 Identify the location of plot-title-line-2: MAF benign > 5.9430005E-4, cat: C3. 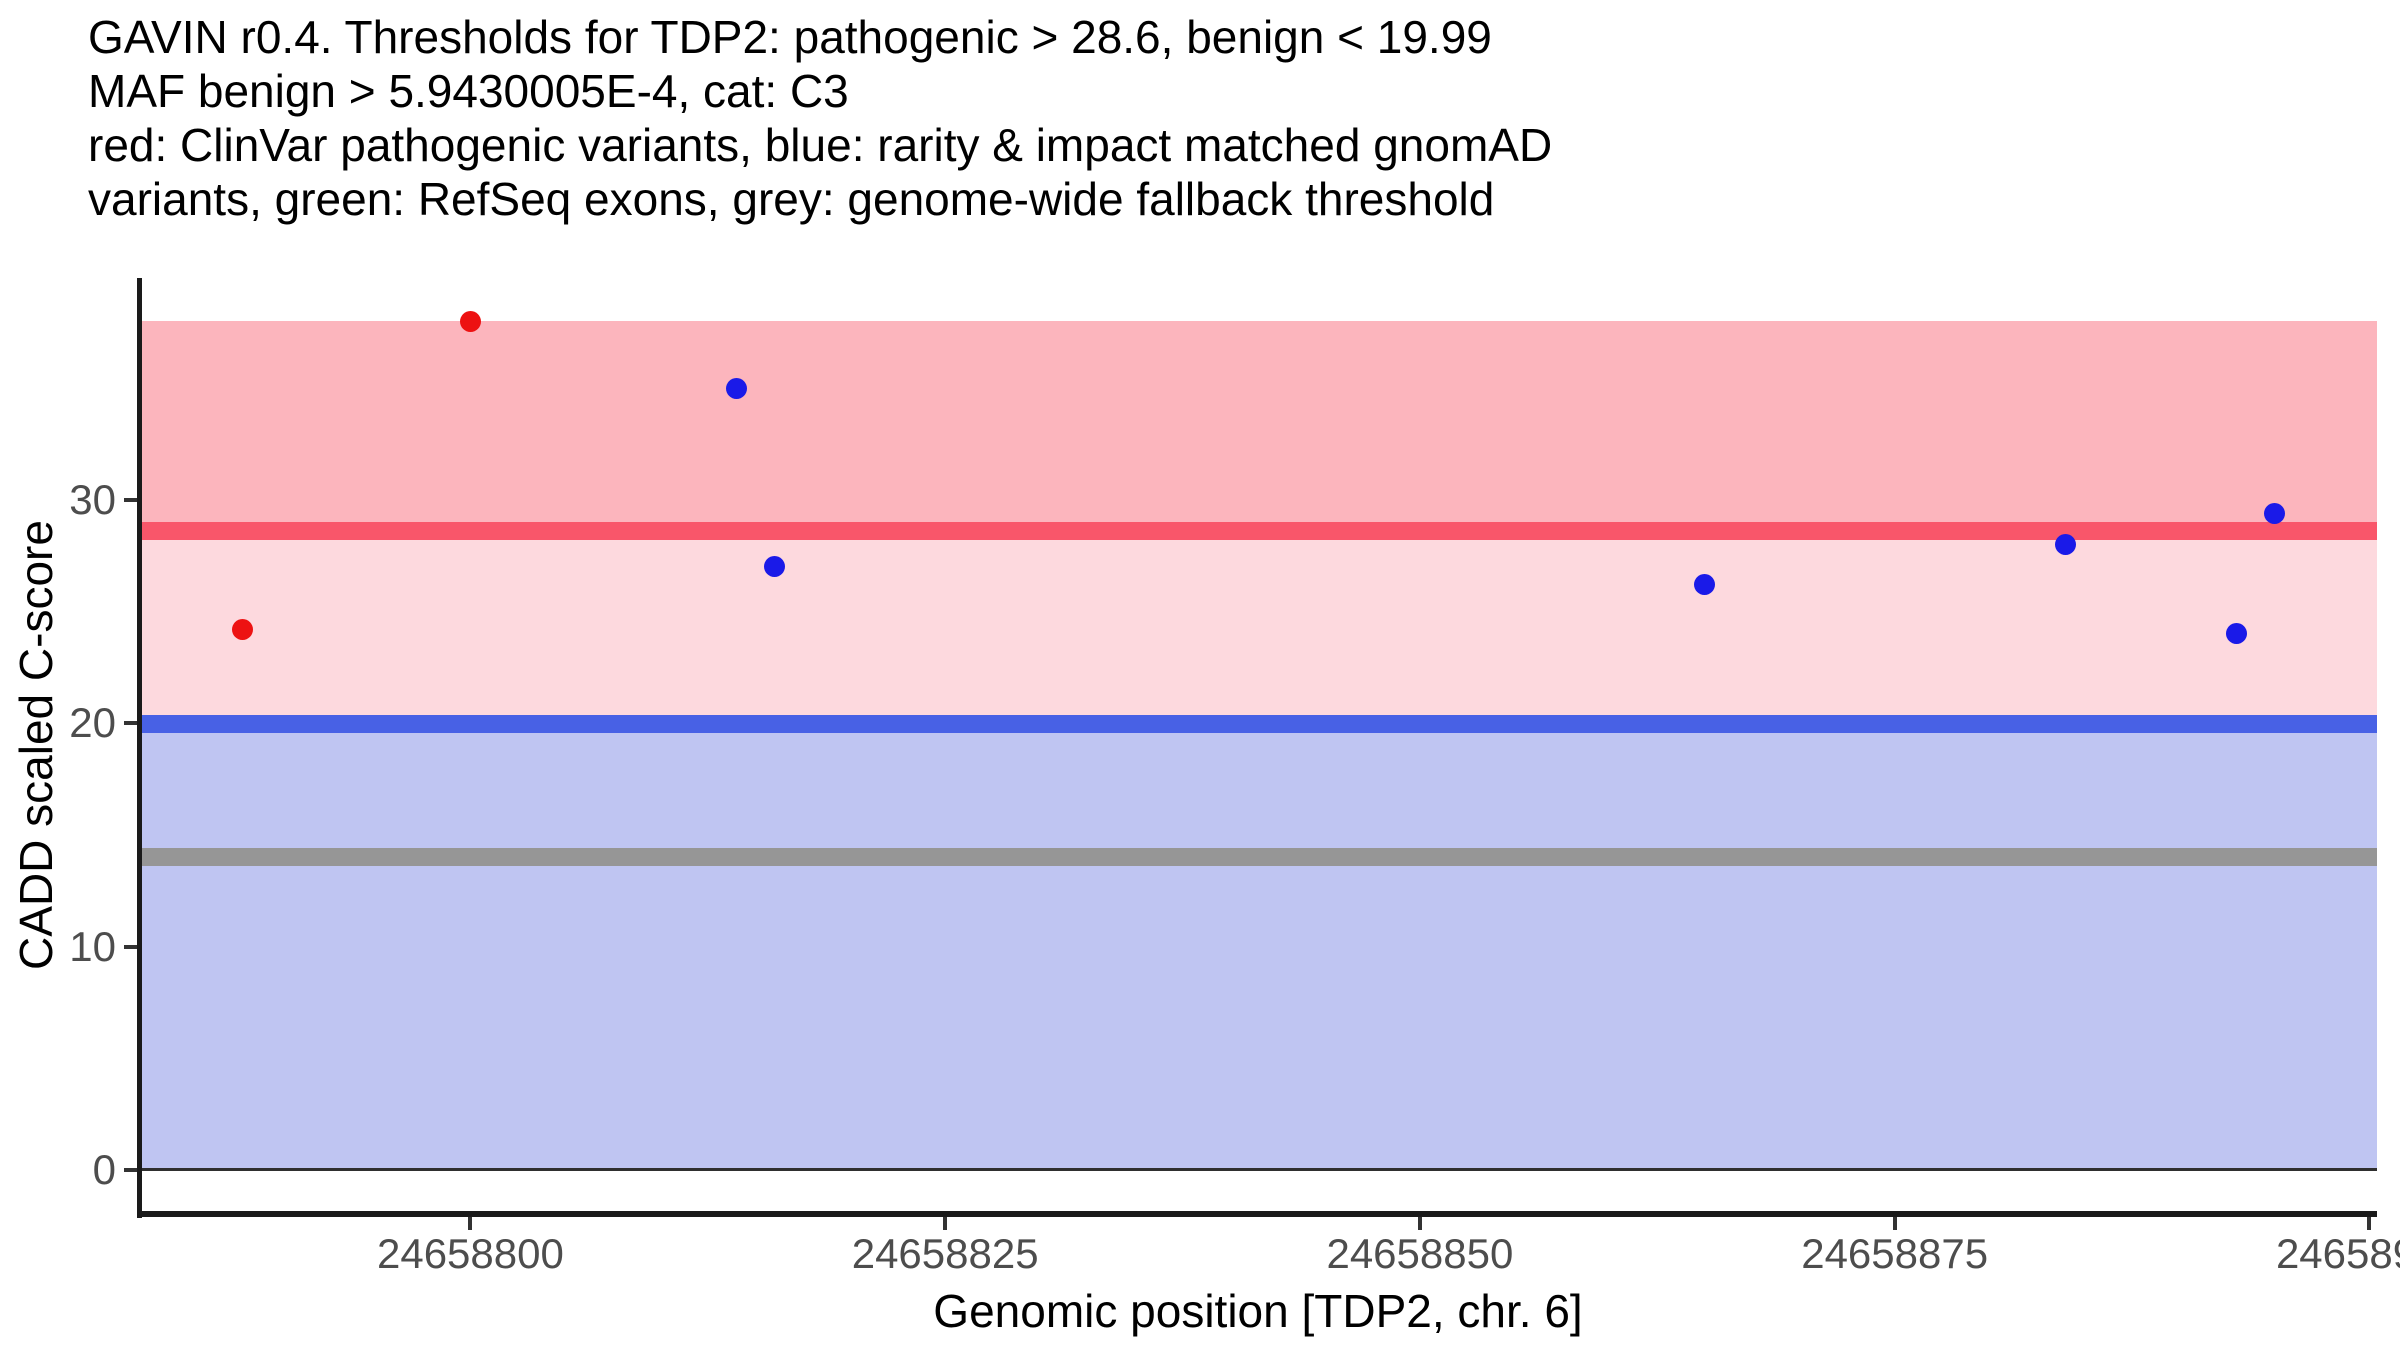
(468, 91).